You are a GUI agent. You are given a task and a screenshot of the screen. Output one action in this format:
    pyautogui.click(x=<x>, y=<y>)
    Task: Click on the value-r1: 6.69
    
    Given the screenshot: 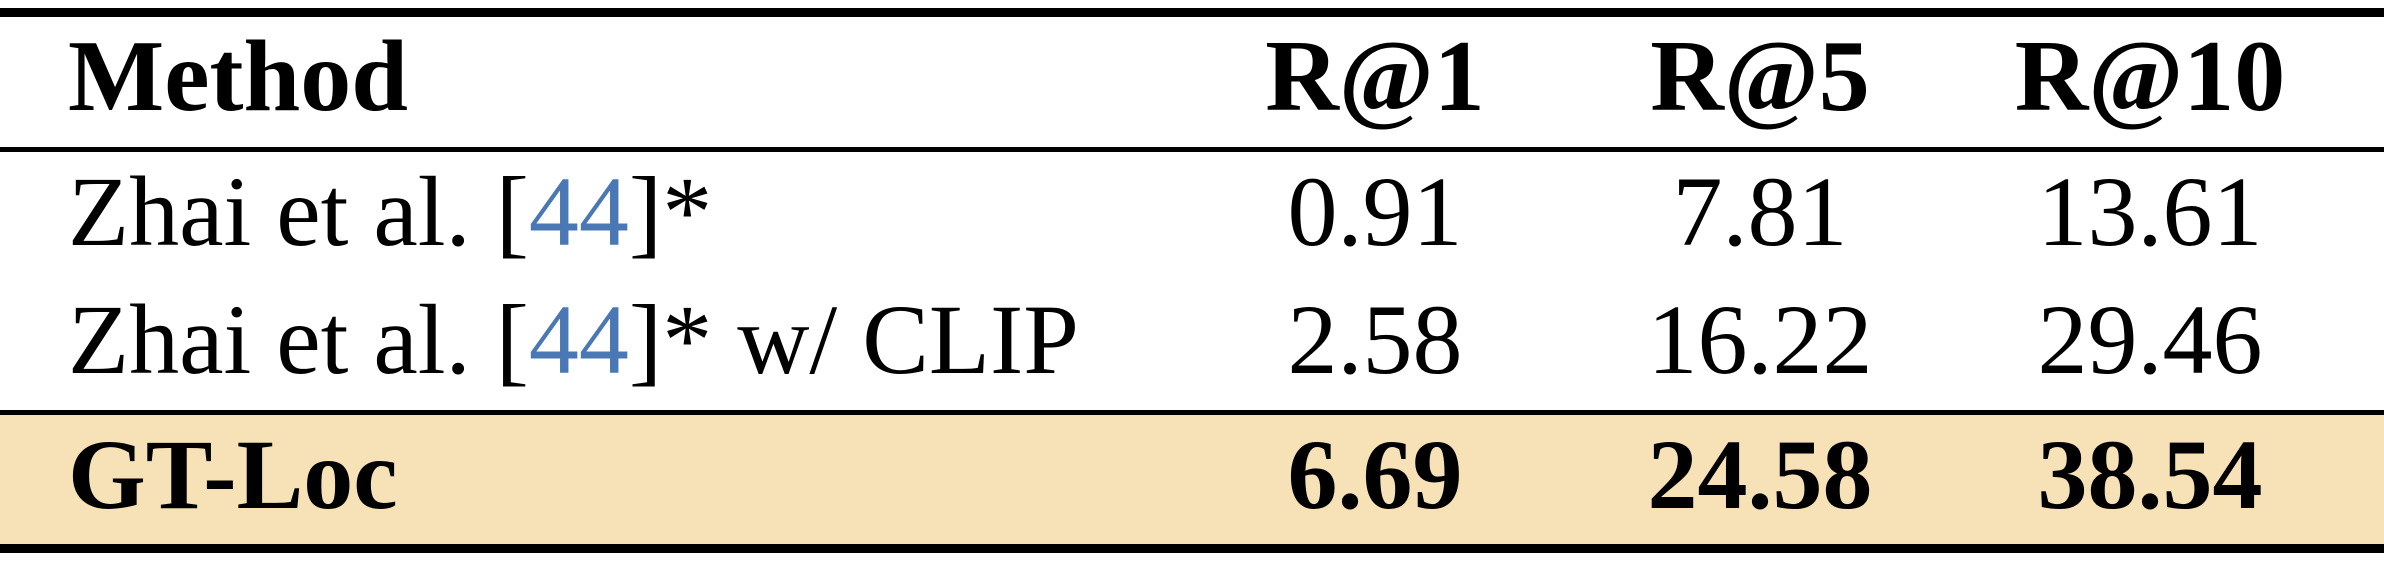 What is the action you would take?
    pyautogui.click(x=1375, y=474)
    